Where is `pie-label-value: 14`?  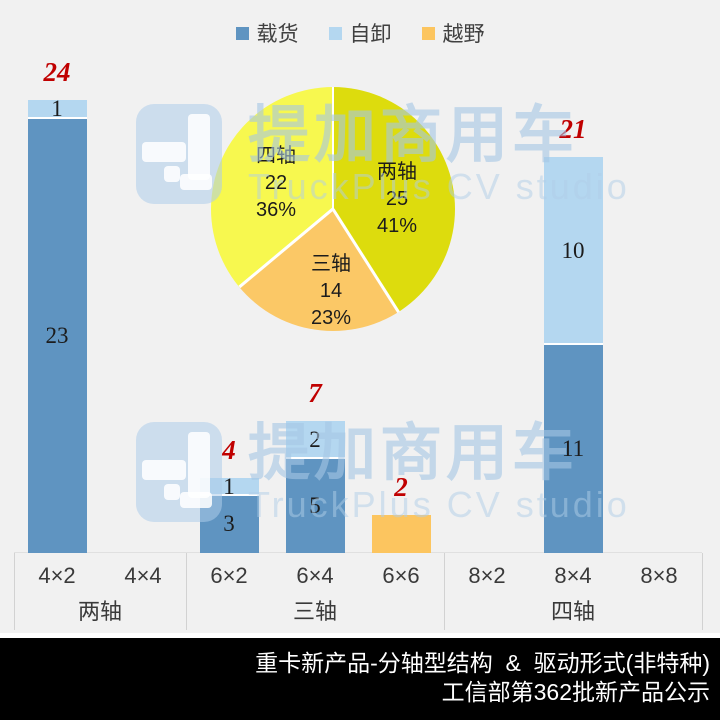
pie-label-value: 14 is located at coordinates (331, 291).